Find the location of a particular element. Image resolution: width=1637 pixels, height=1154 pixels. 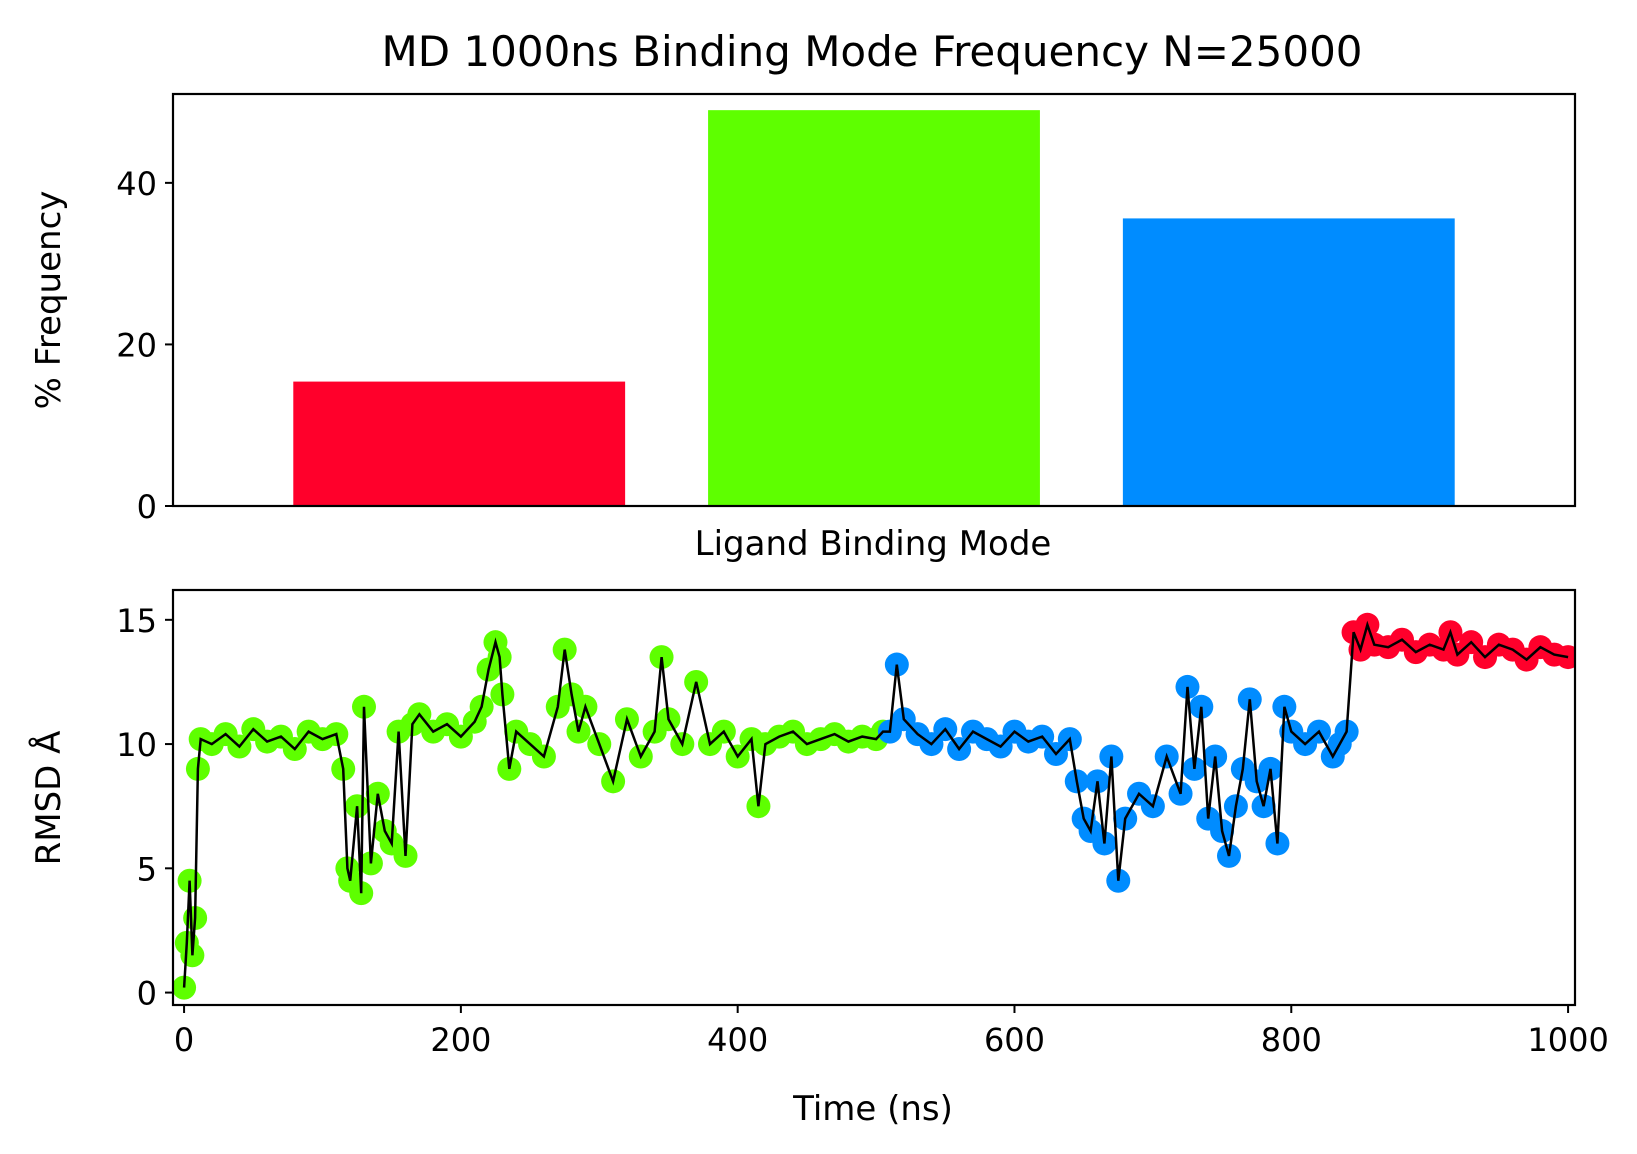

chart-title: MD 1000ns Binding Mode Frequency N=25000 is located at coordinates (871, 51).